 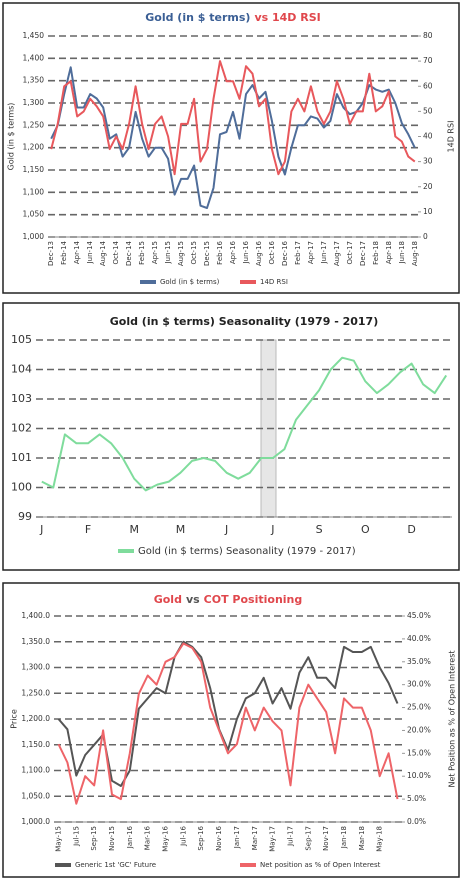 What do you see at coordinates (273, 839) in the screenshot?
I see `x-tick-label: May-17` at bounding box center [273, 839].